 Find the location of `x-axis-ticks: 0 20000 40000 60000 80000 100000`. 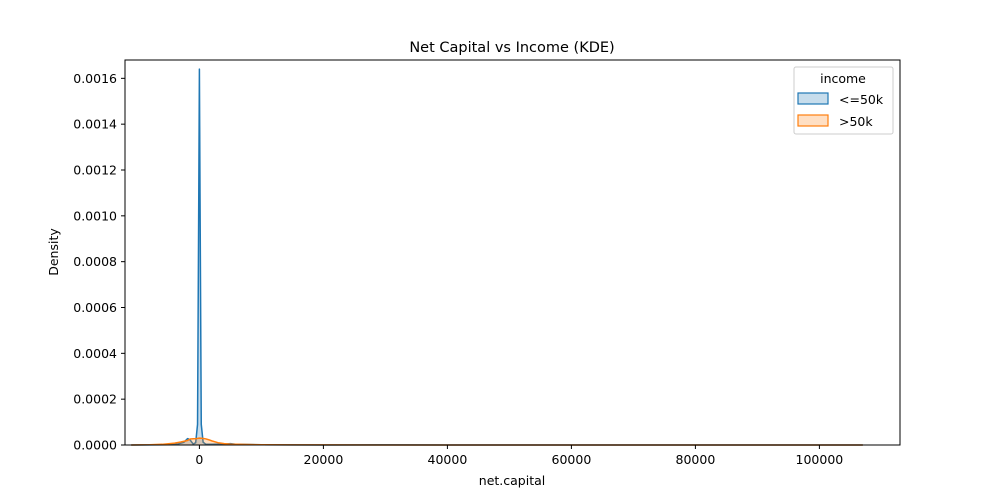

x-axis-ticks: 0 20000 40000 60000 80000 100000 is located at coordinates (519, 456).